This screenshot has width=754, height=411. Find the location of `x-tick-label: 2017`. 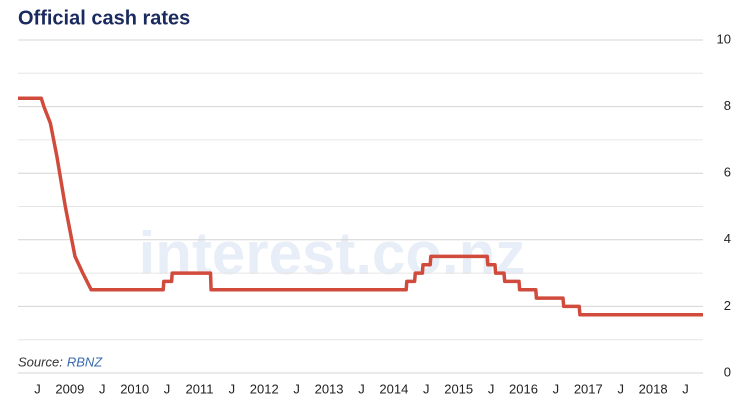

x-tick-label: 2017 is located at coordinates (588, 388).